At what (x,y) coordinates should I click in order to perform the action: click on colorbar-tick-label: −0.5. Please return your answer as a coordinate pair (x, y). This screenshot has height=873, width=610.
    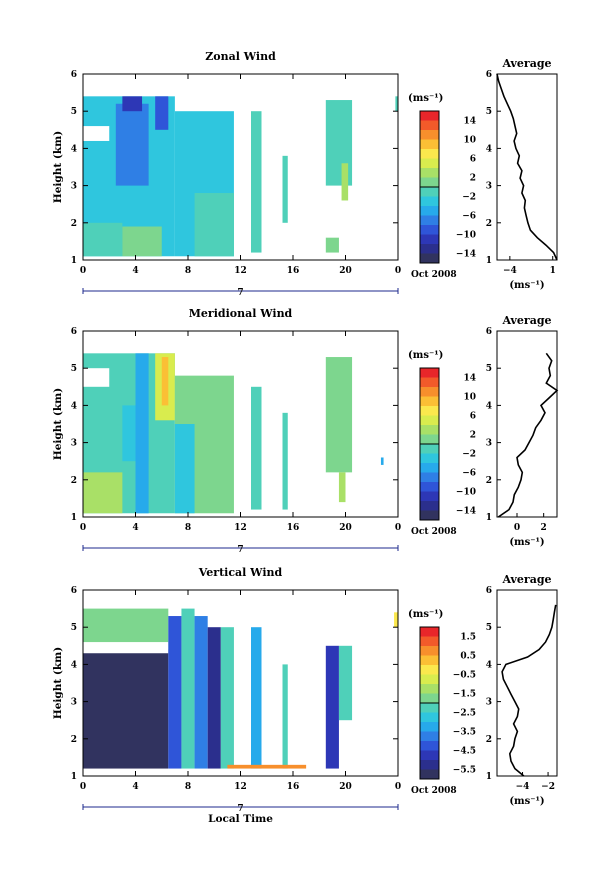
    Looking at the image, I should click on (464, 676).